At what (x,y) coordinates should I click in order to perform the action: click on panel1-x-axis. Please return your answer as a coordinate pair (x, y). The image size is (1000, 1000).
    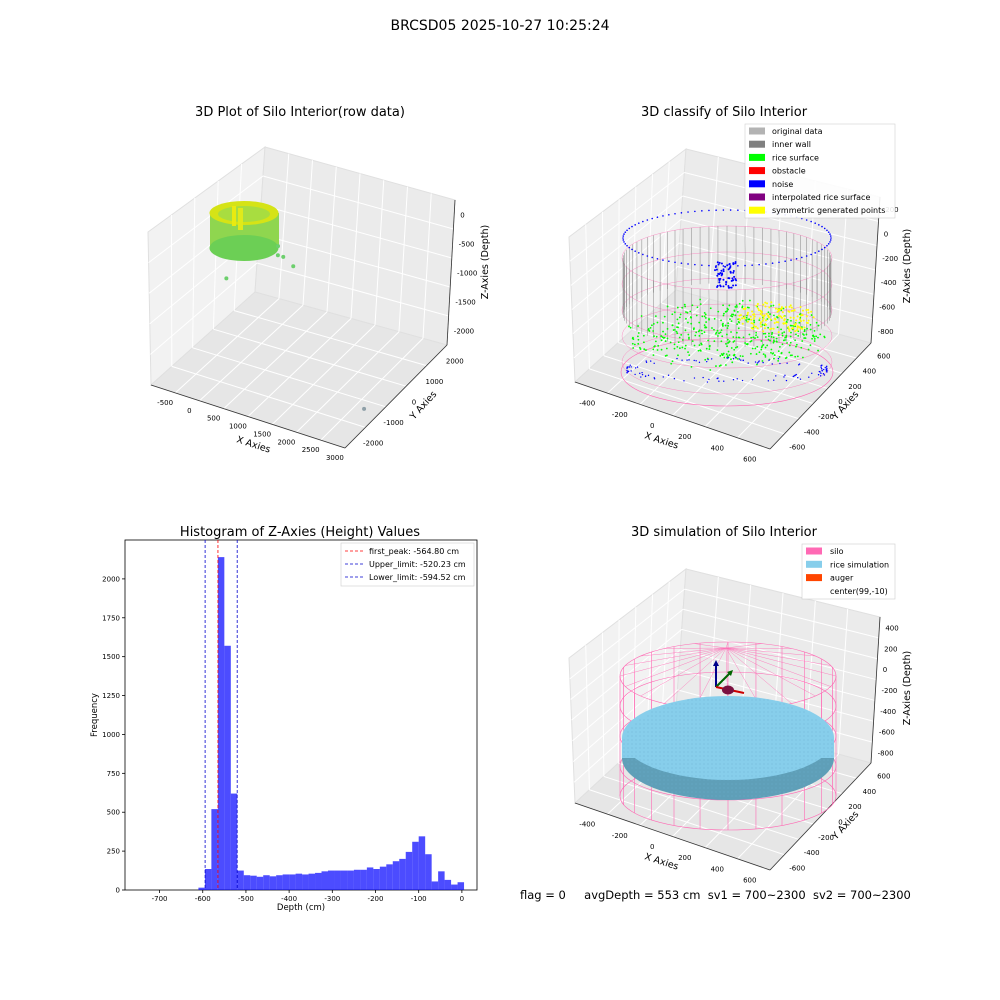
    Looking at the image, I should click on (248, 416).